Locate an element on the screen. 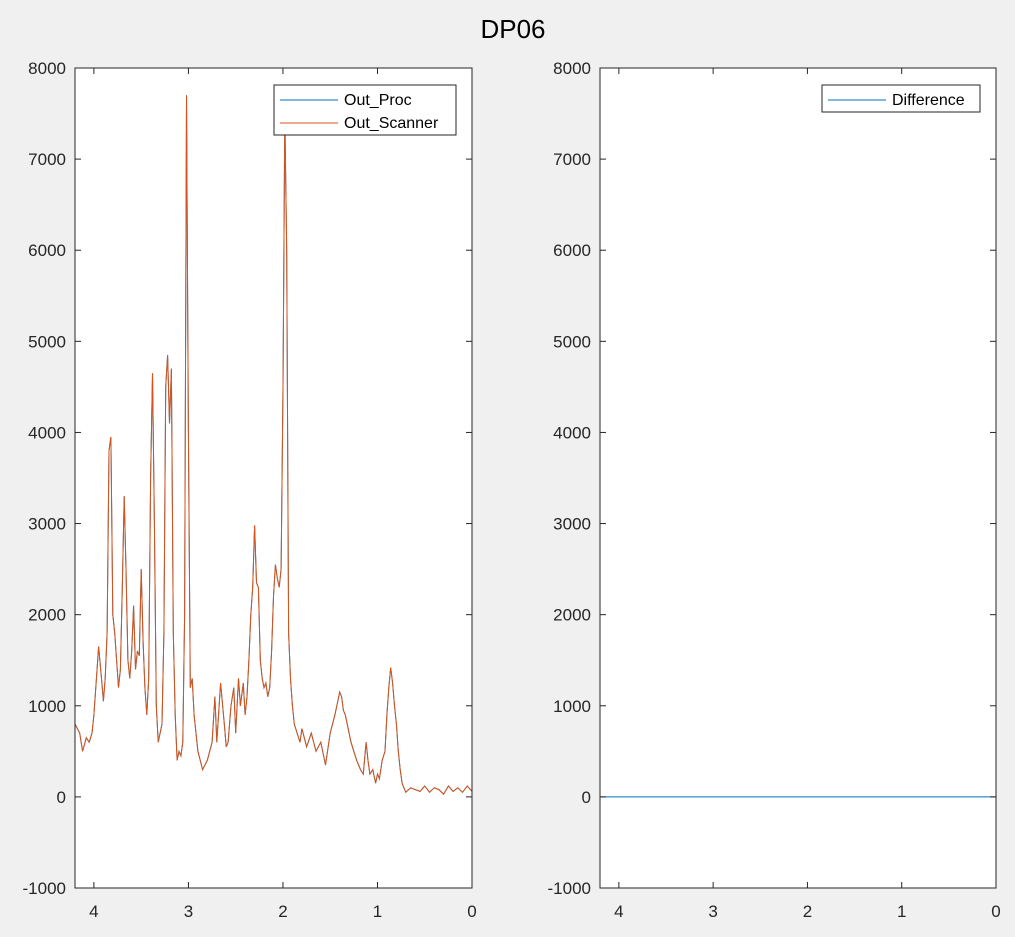  legend: Out_Proc Out_Scanner is located at coordinates (365, 110).